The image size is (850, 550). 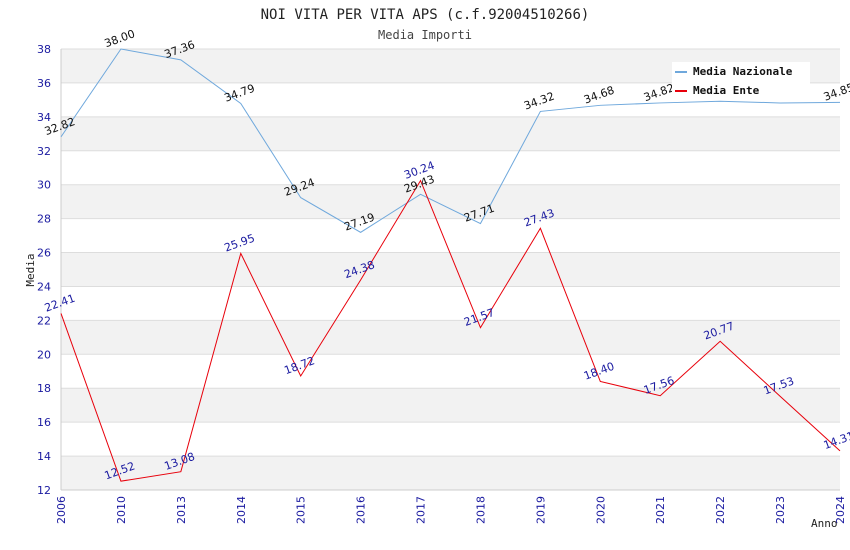 I want to click on x-tick-label: 2006, so click(x=61, y=510).